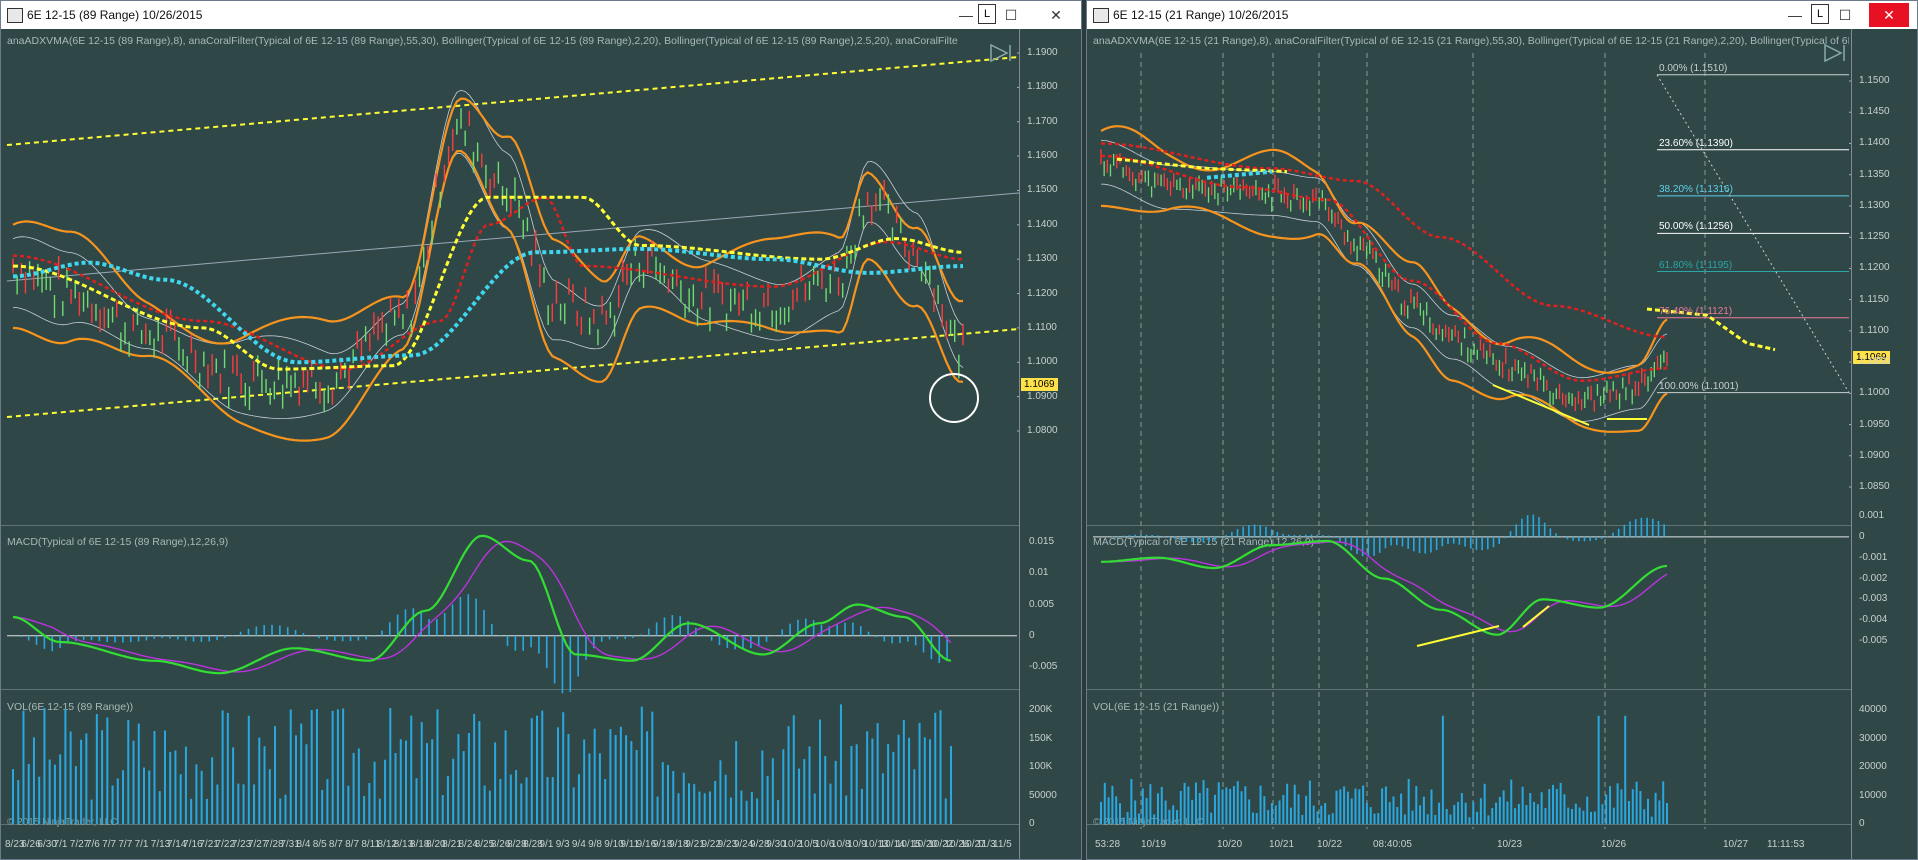 The image size is (1918, 860). Describe the element at coordinates (1039, 384) in the screenshot. I see `last-price-tag: 1.1069` at that location.